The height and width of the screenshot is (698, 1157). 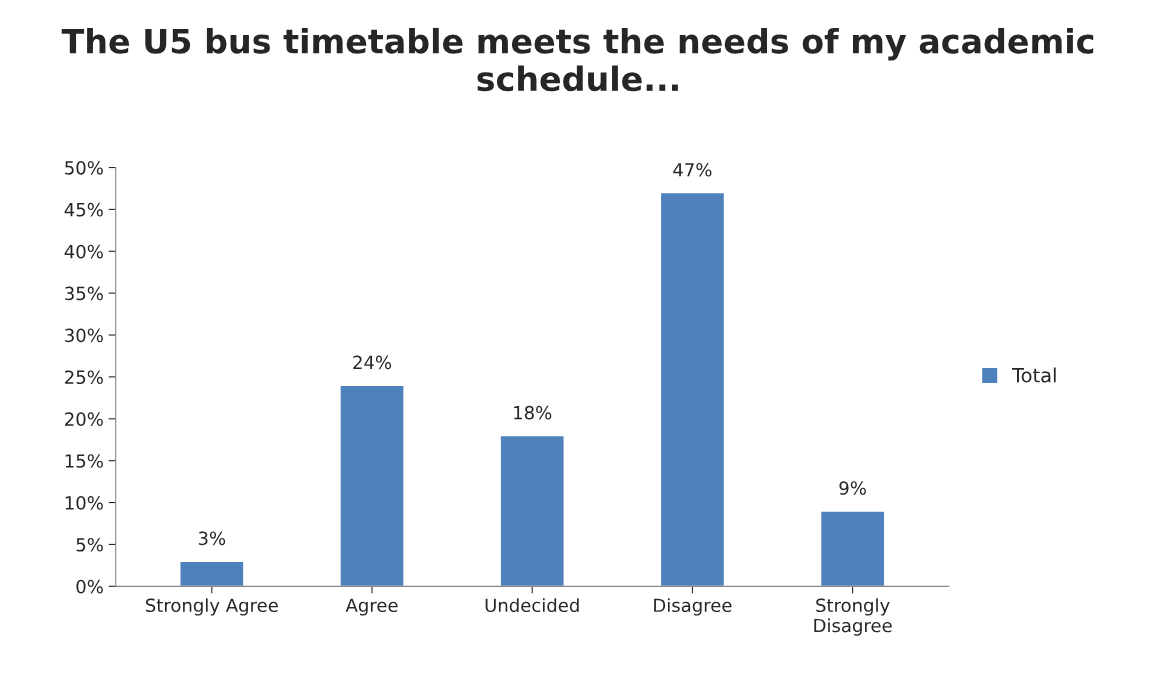 I want to click on y-tick-label: 20%, so click(x=84, y=419).